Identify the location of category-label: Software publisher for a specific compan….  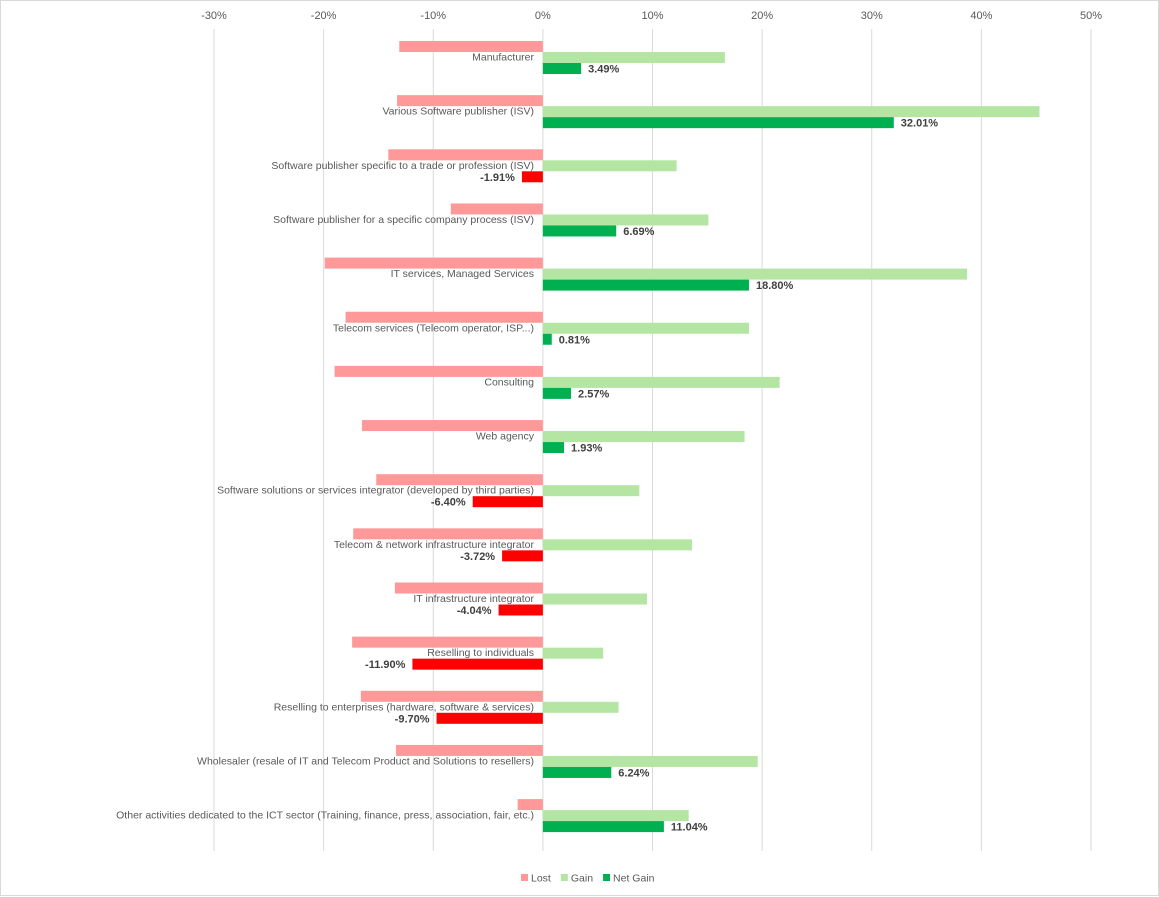
(403, 220).